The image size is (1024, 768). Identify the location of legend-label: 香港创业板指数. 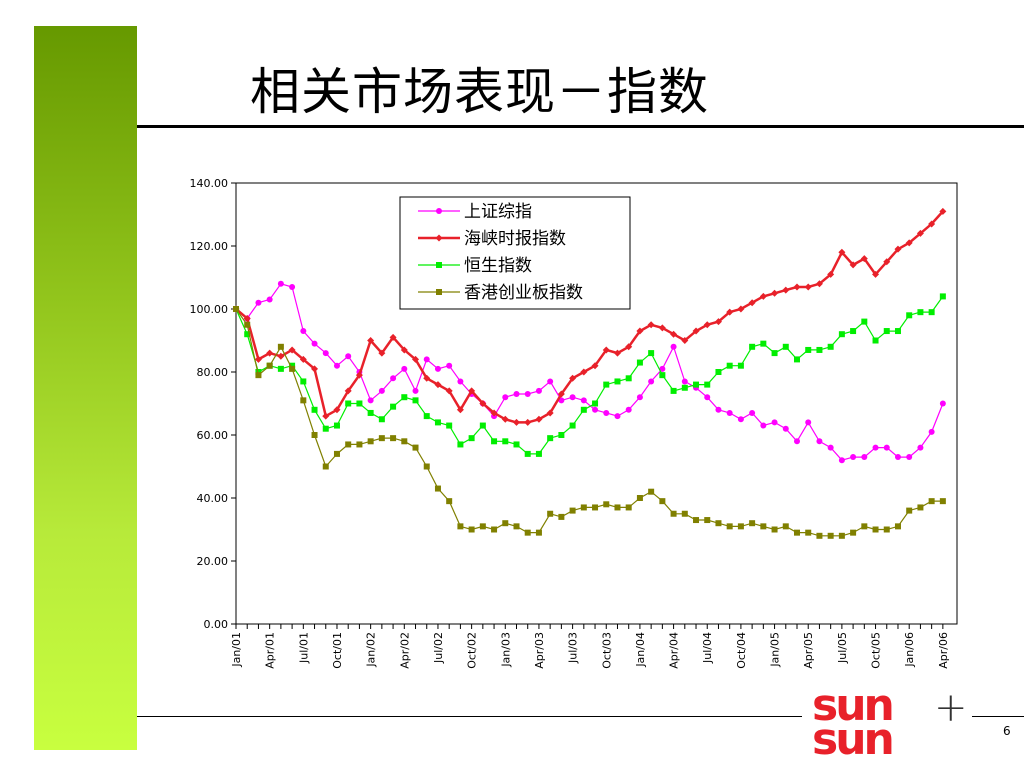
(523, 293).